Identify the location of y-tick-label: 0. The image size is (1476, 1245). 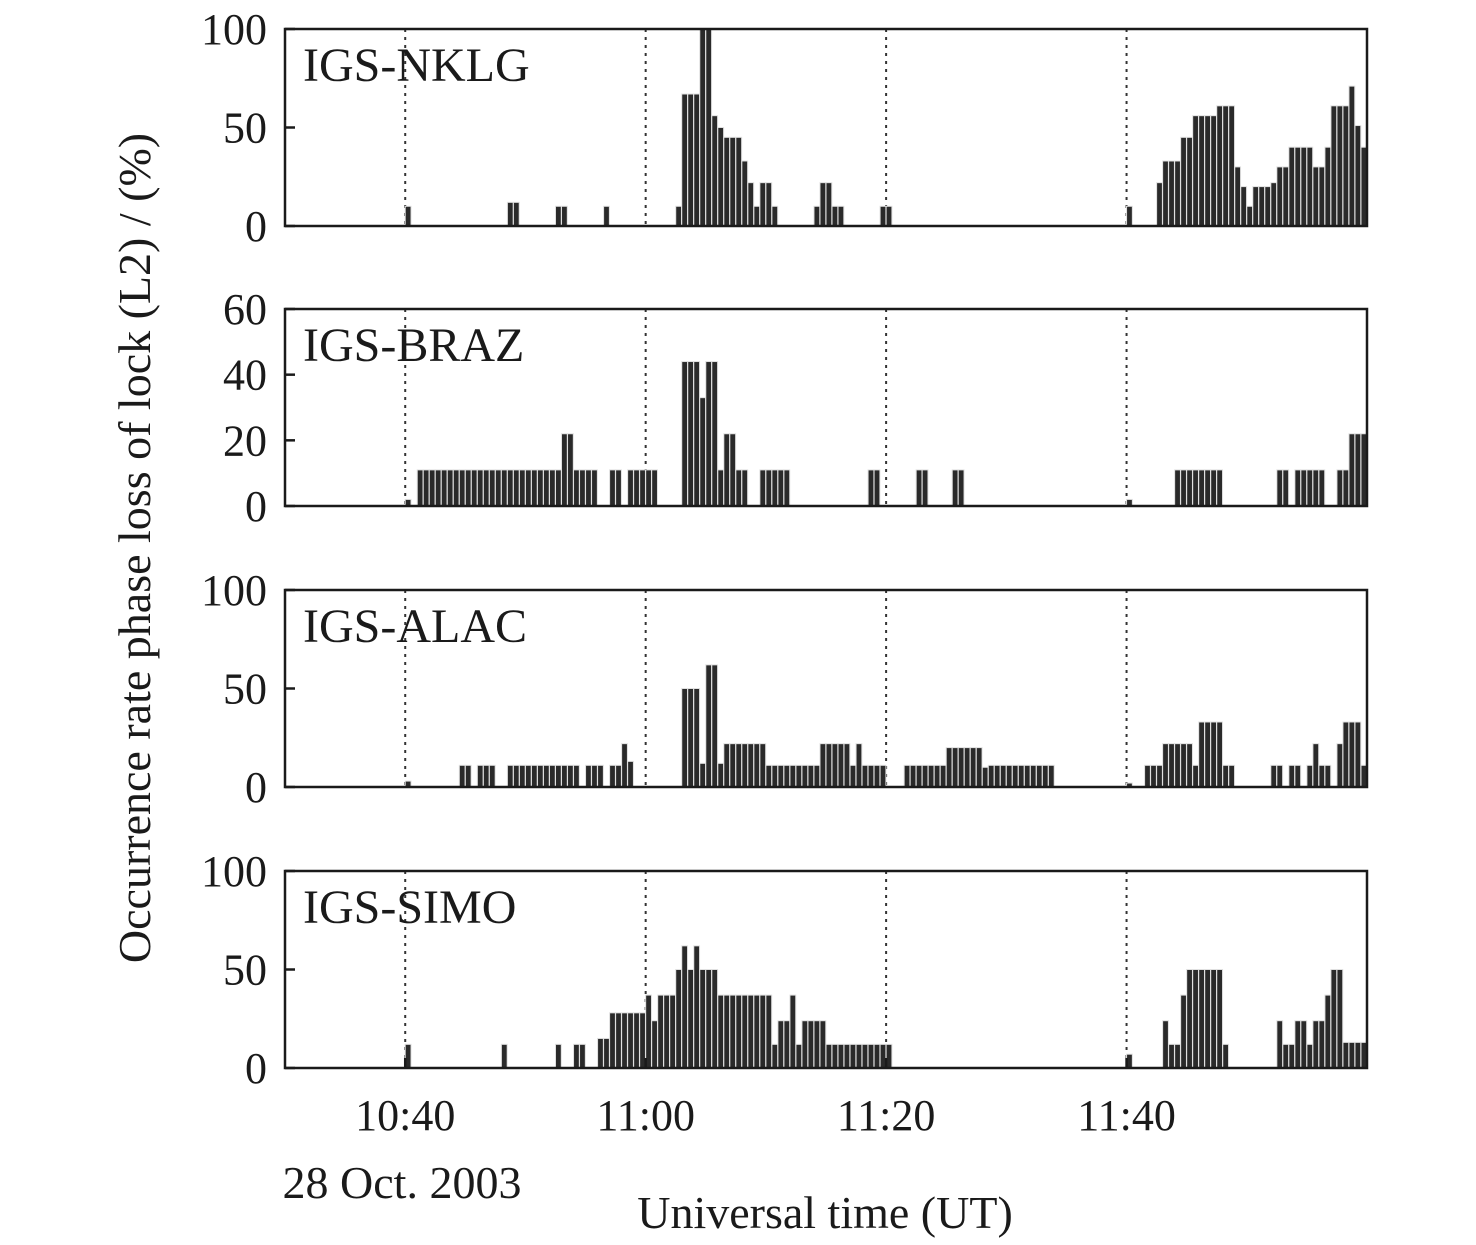
(256, 226).